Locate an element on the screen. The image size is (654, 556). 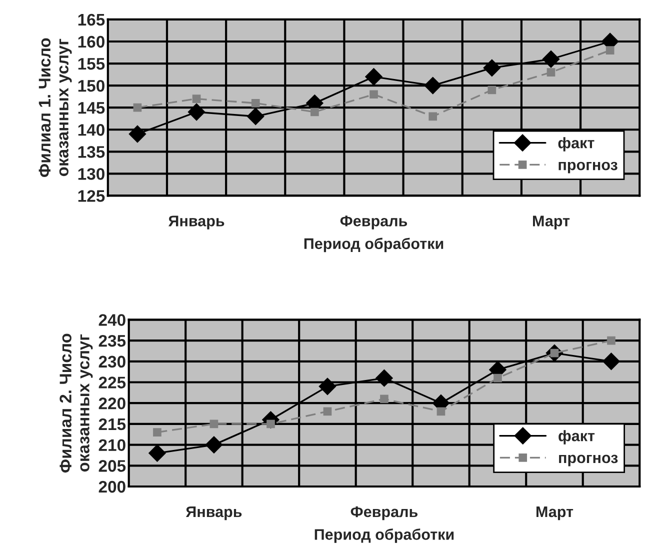
y-axis-title: Филиал 1. Число оказанных услуг is located at coordinates (55, 108).